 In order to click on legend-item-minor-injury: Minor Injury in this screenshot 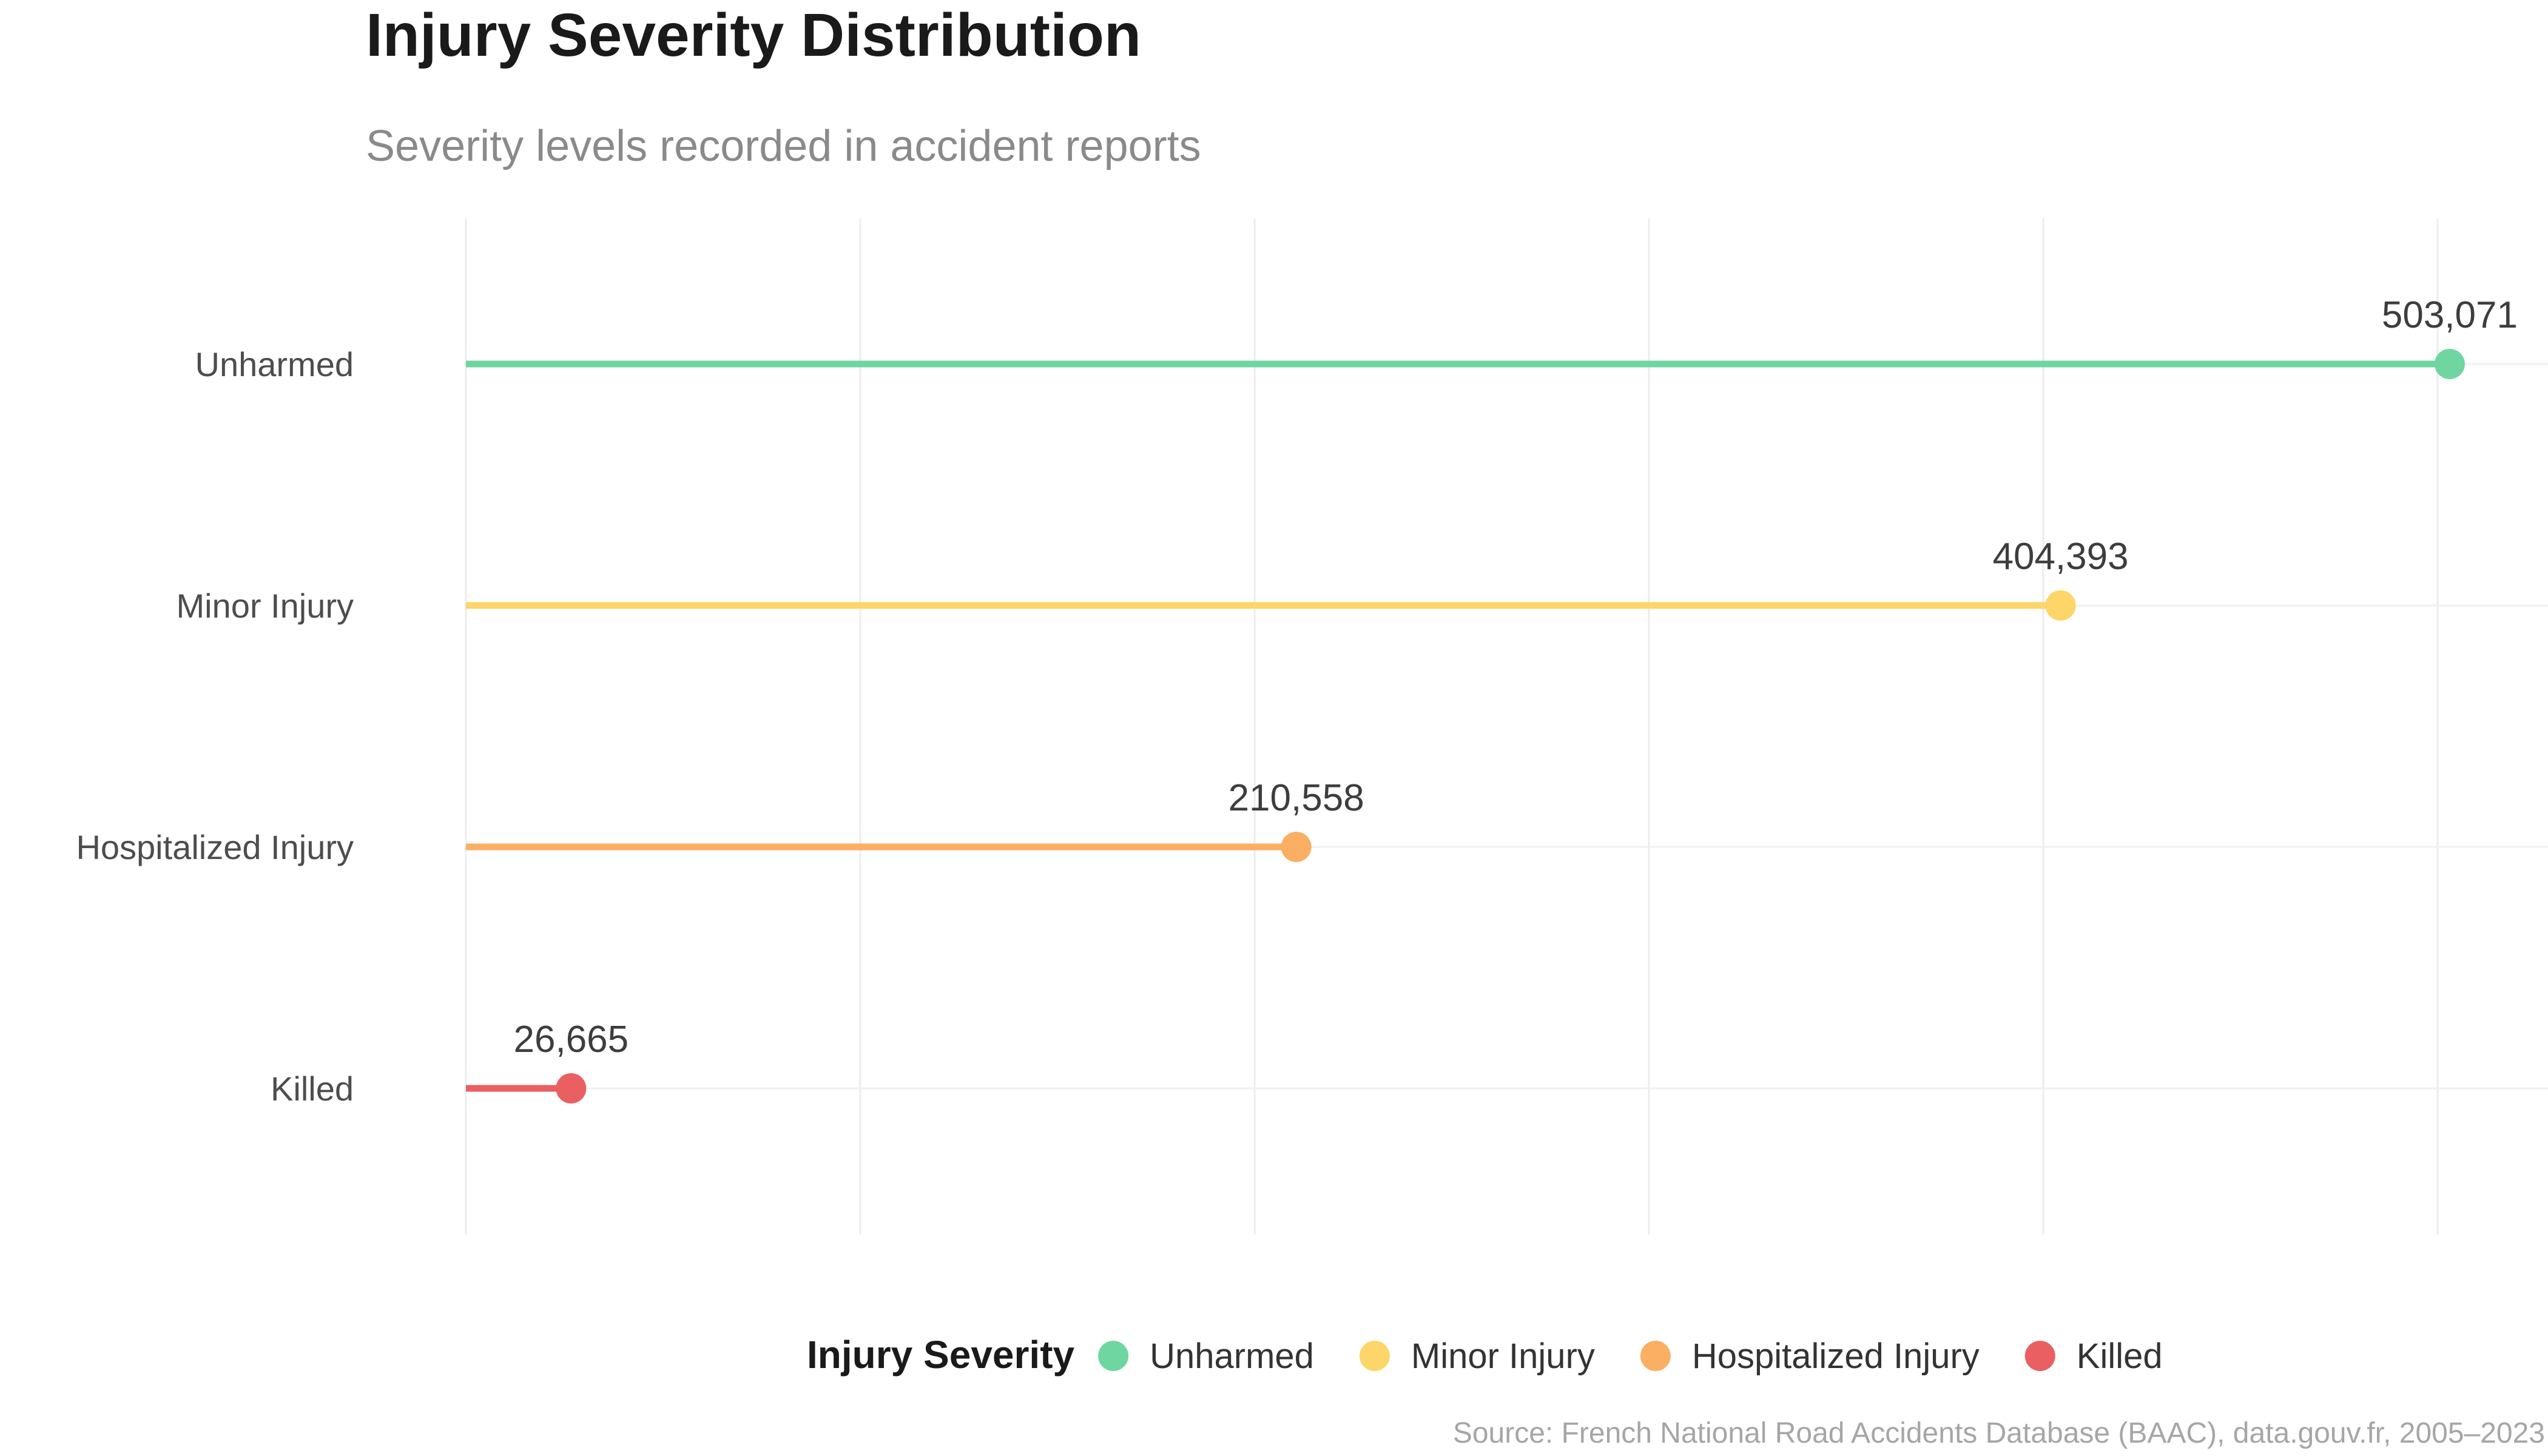, I will do `click(1477, 1356)`.